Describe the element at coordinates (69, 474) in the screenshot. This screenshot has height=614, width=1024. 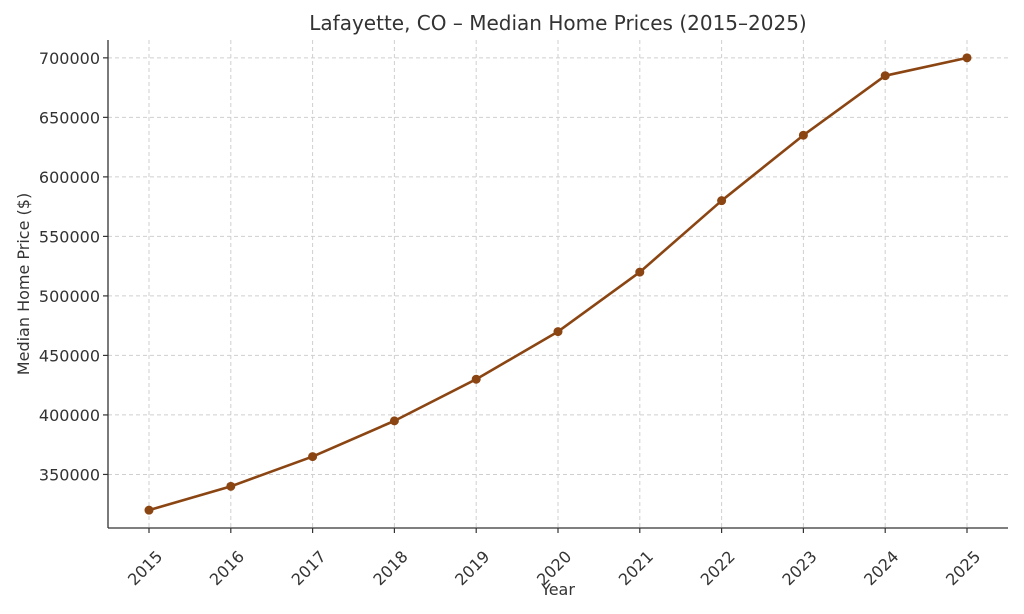
I see `y-tick-label: 350000` at that location.